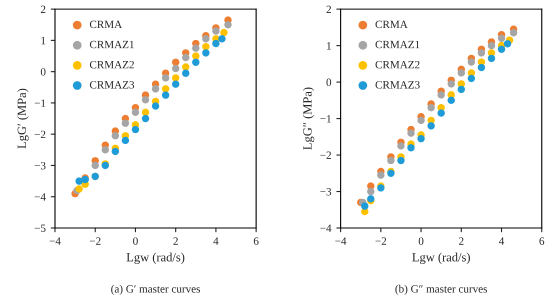 The width and height of the screenshot is (550, 304). What do you see at coordinates (441, 289) in the screenshot?
I see `text: (b) G″ master curves` at bounding box center [441, 289].